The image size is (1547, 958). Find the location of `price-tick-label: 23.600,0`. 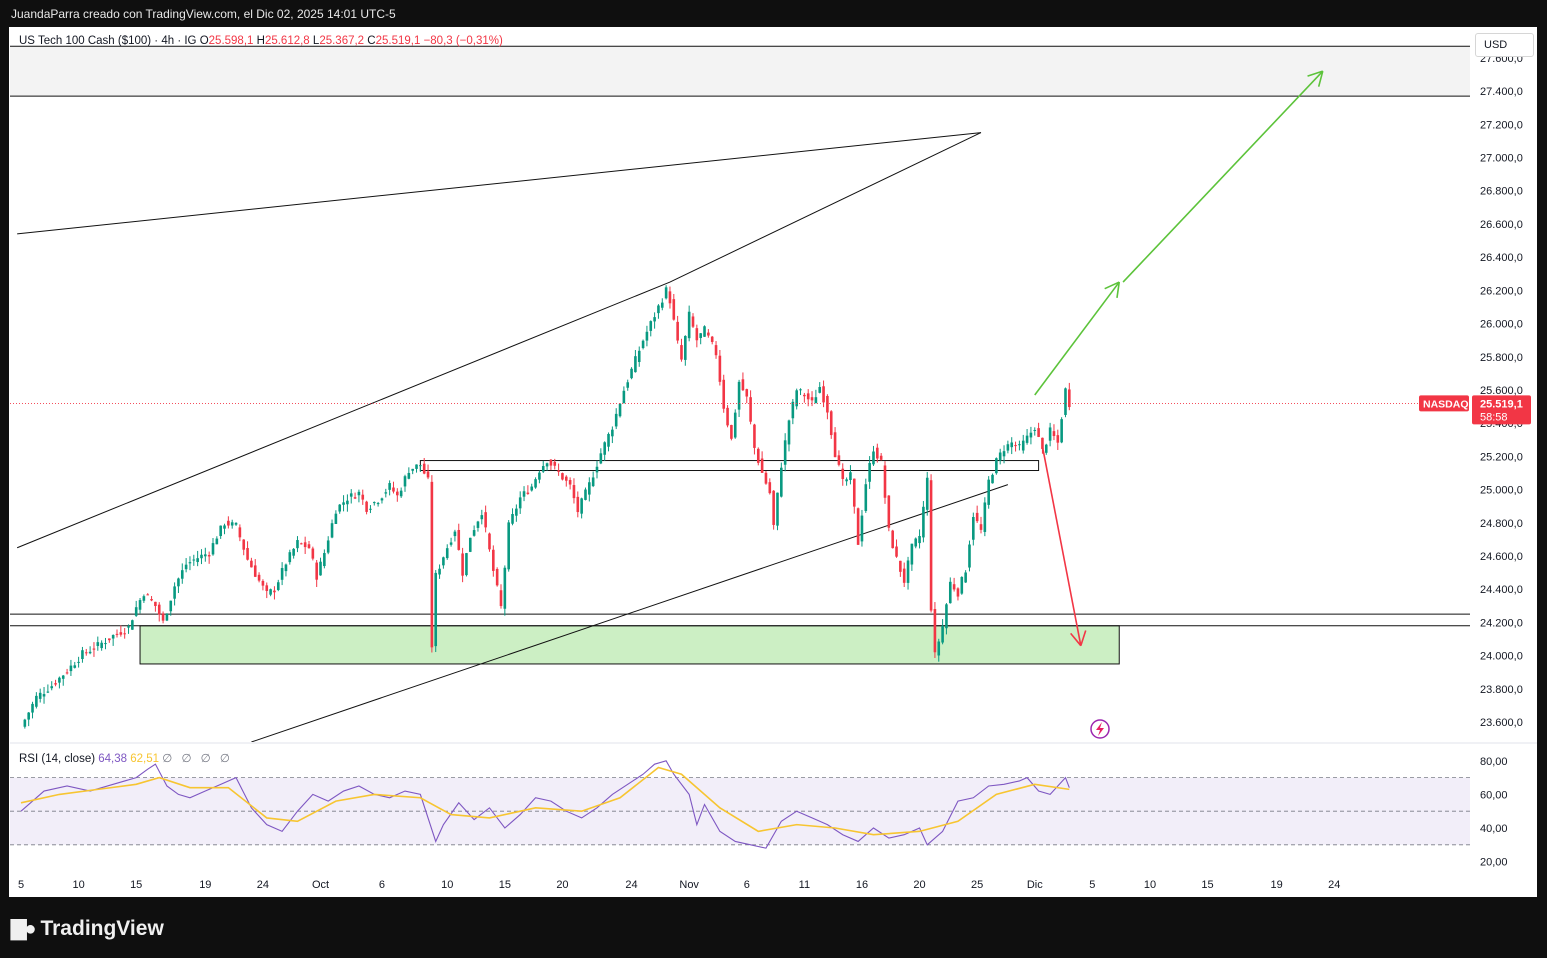

price-tick-label: 23.600,0 is located at coordinates (1501, 723).